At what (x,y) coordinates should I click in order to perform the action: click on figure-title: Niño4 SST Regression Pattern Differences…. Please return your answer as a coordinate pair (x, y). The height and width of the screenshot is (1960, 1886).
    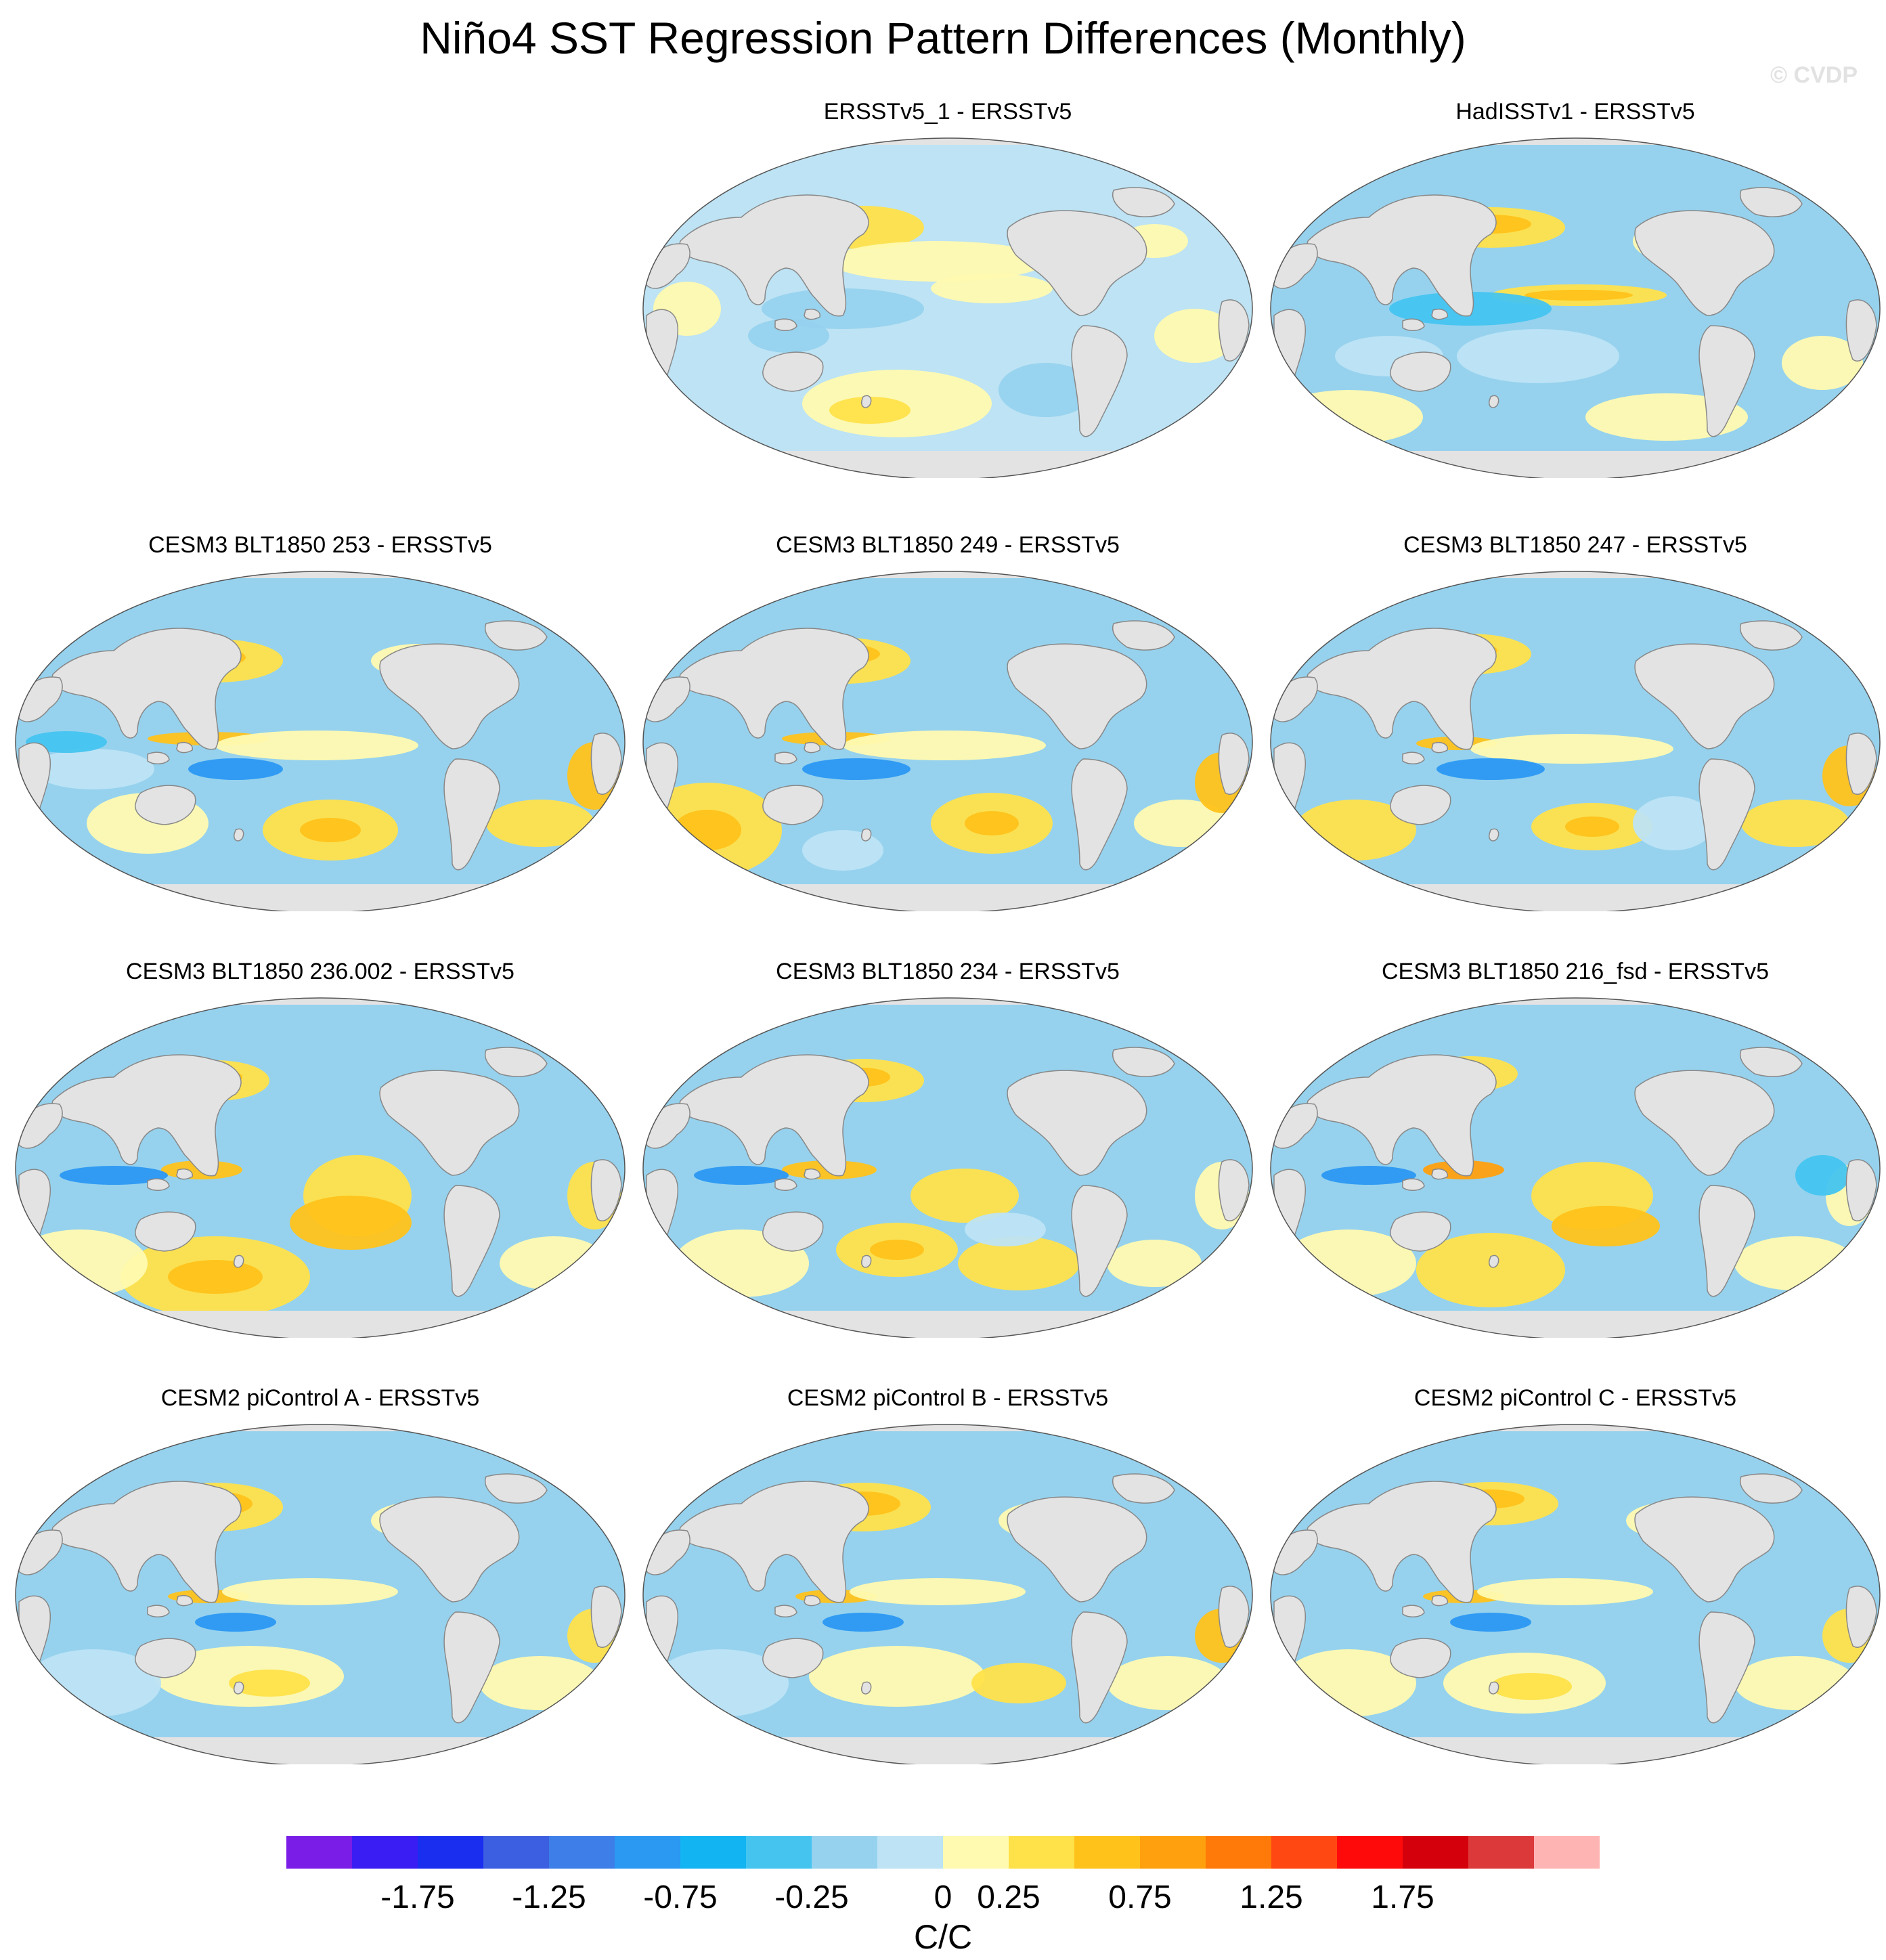
    Looking at the image, I should click on (943, 38).